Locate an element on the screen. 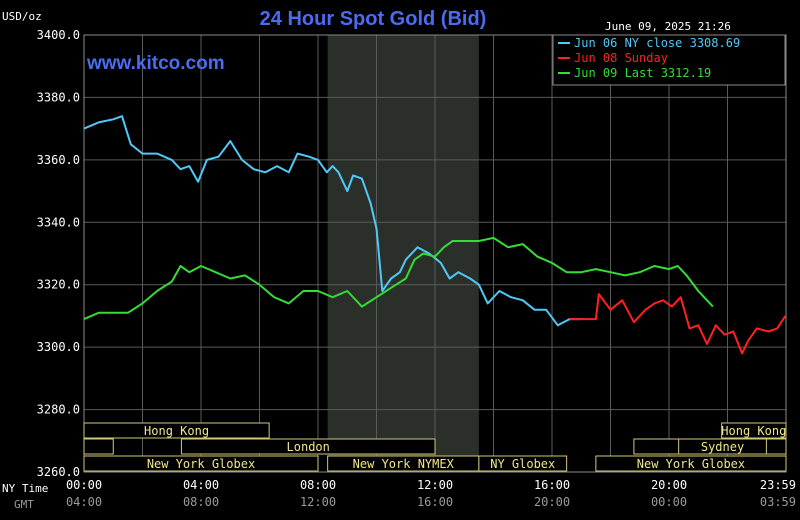  ny-time-label: NY Time is located at coordinates (25, 488).